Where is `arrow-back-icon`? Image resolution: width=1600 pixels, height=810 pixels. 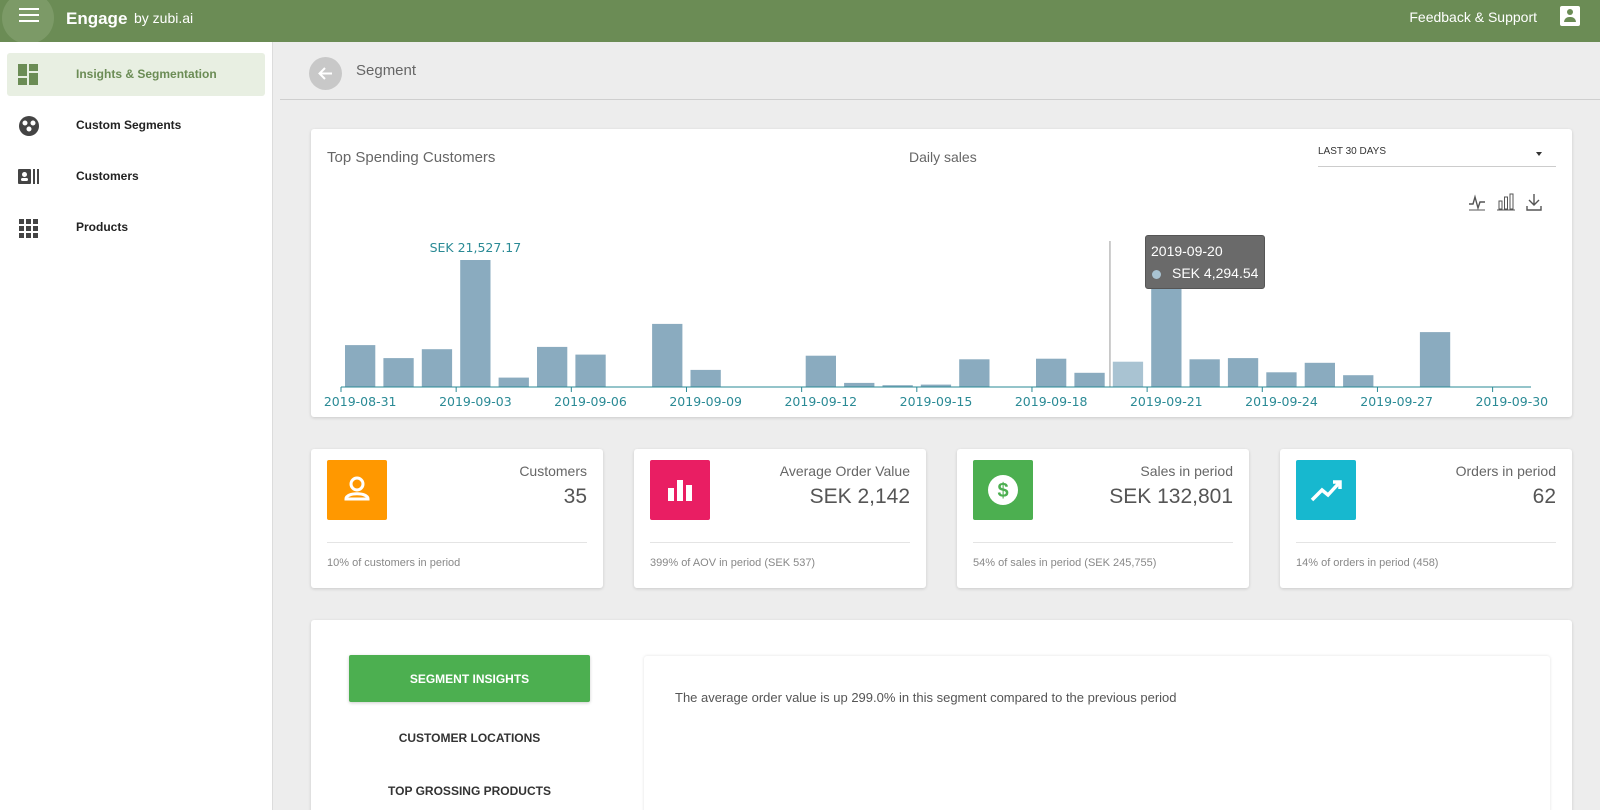 arrow-back-icon is located at coordinates (325, 73).